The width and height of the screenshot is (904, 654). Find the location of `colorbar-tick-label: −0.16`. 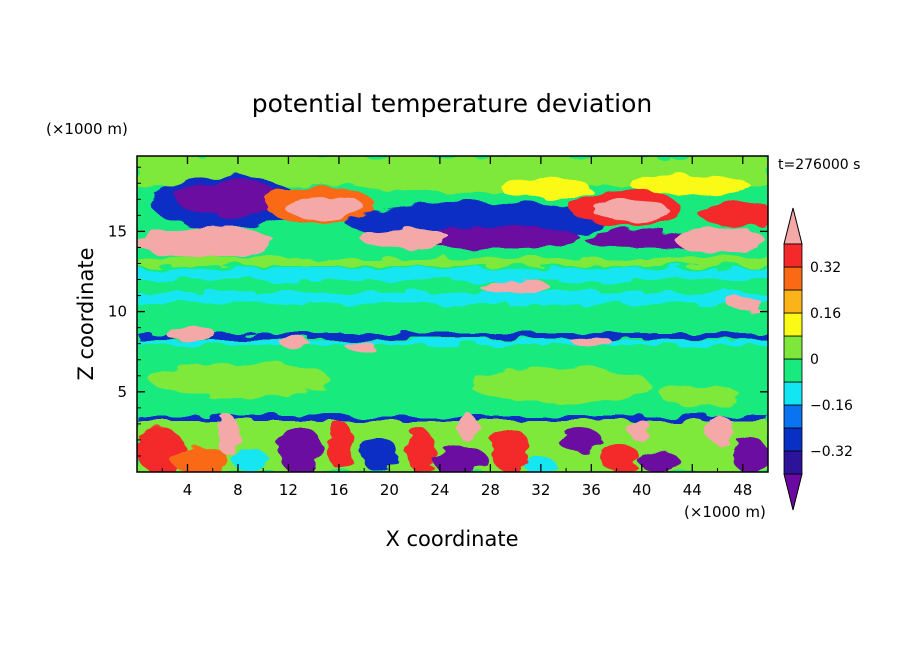

colorbar-tick-label: −0.16 is located at coordinates (831, 406).